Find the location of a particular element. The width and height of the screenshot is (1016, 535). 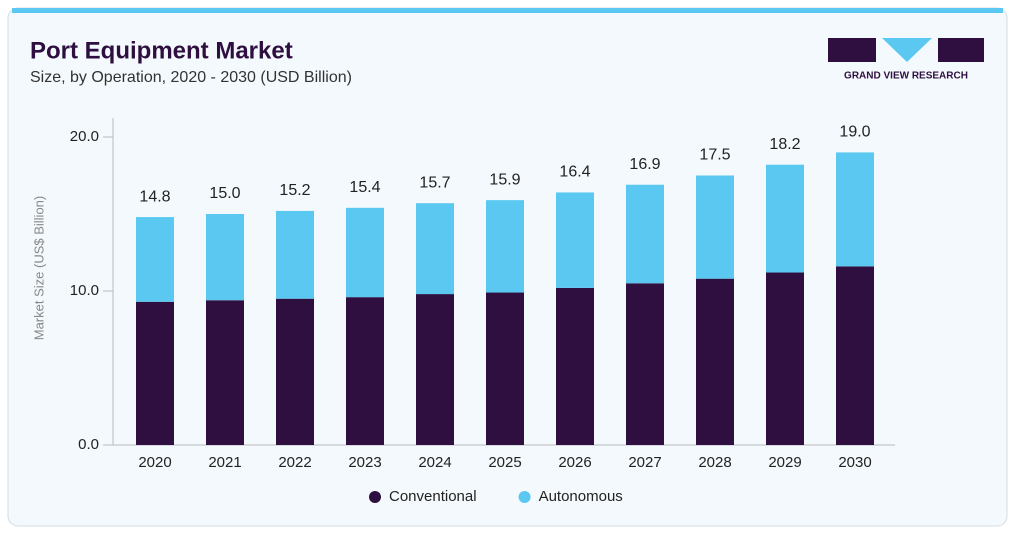

x-tick-label: 2027 is located at coordinates (644, 462).